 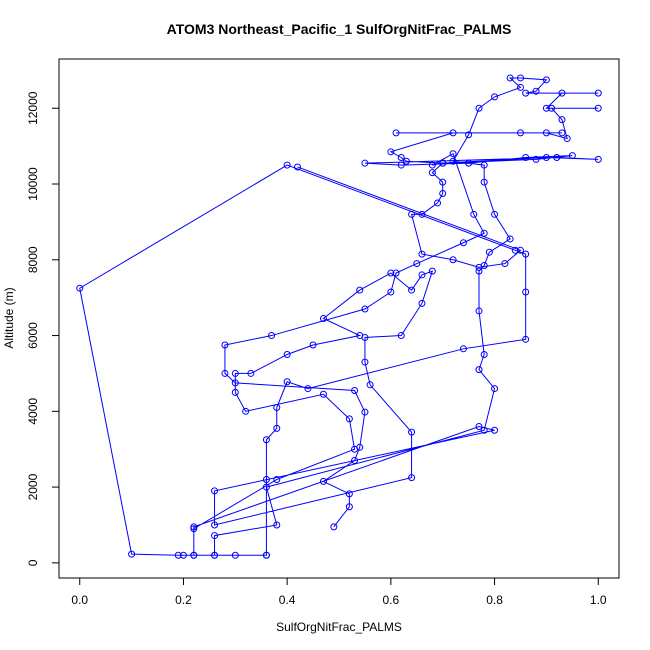 What do you see at coordinates (494, 600) in the screenshot?
I see `x-tick-label: 0.8` at bounding box center [494, 600].